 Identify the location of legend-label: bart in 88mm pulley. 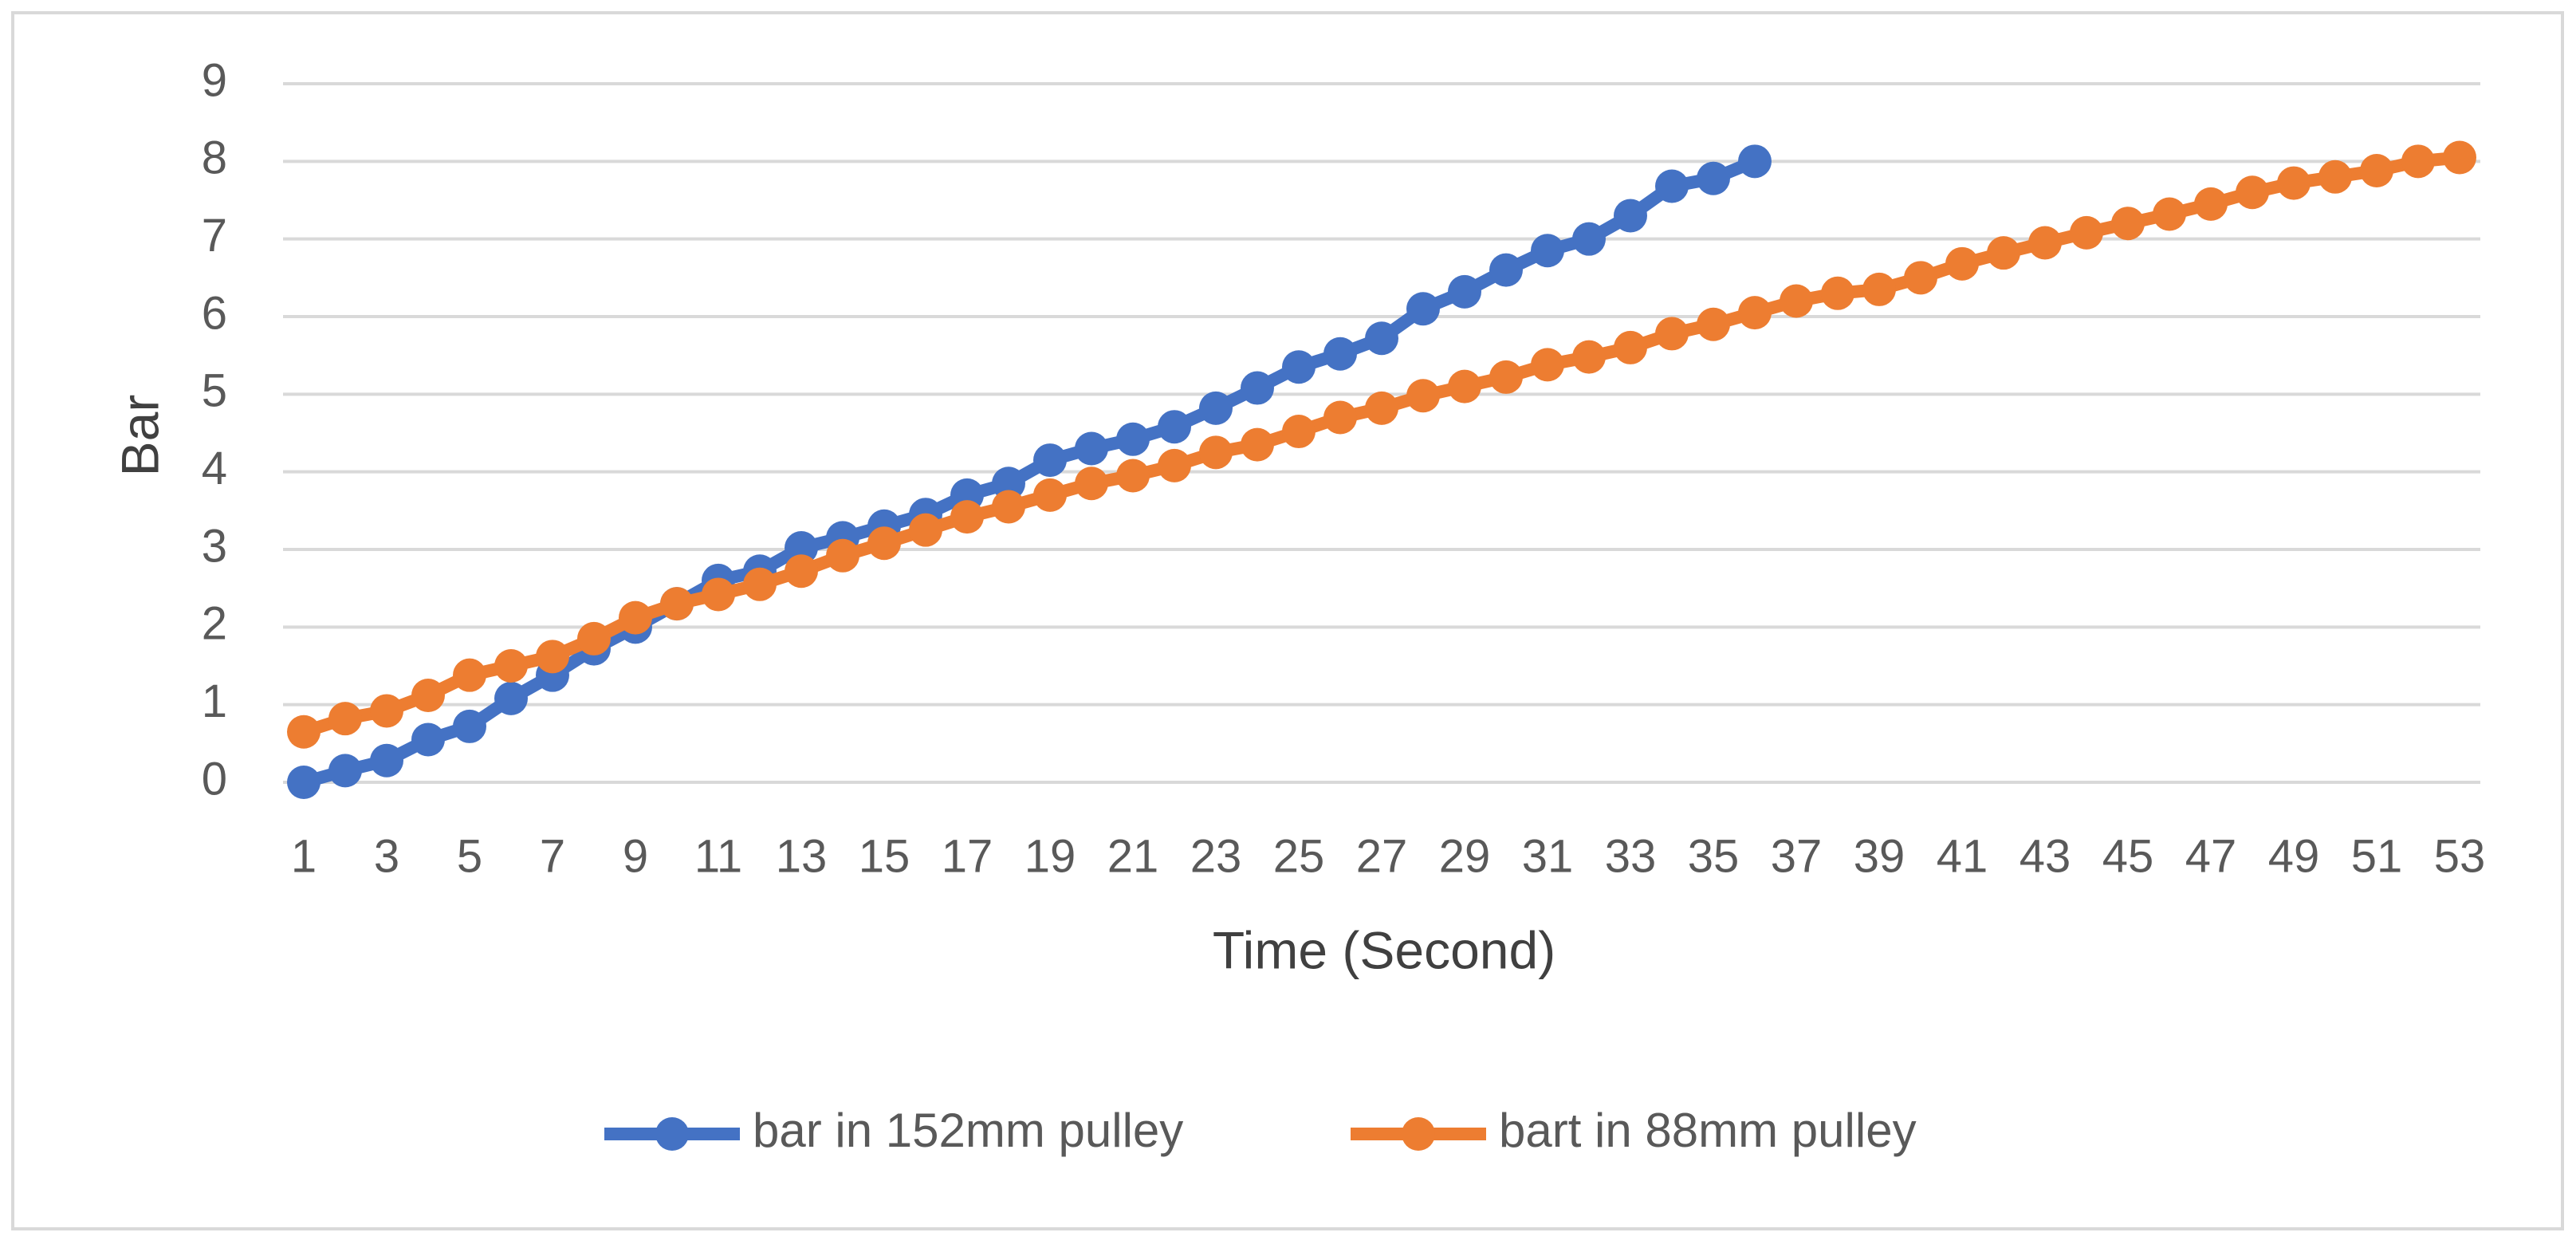
(1708, 1130).